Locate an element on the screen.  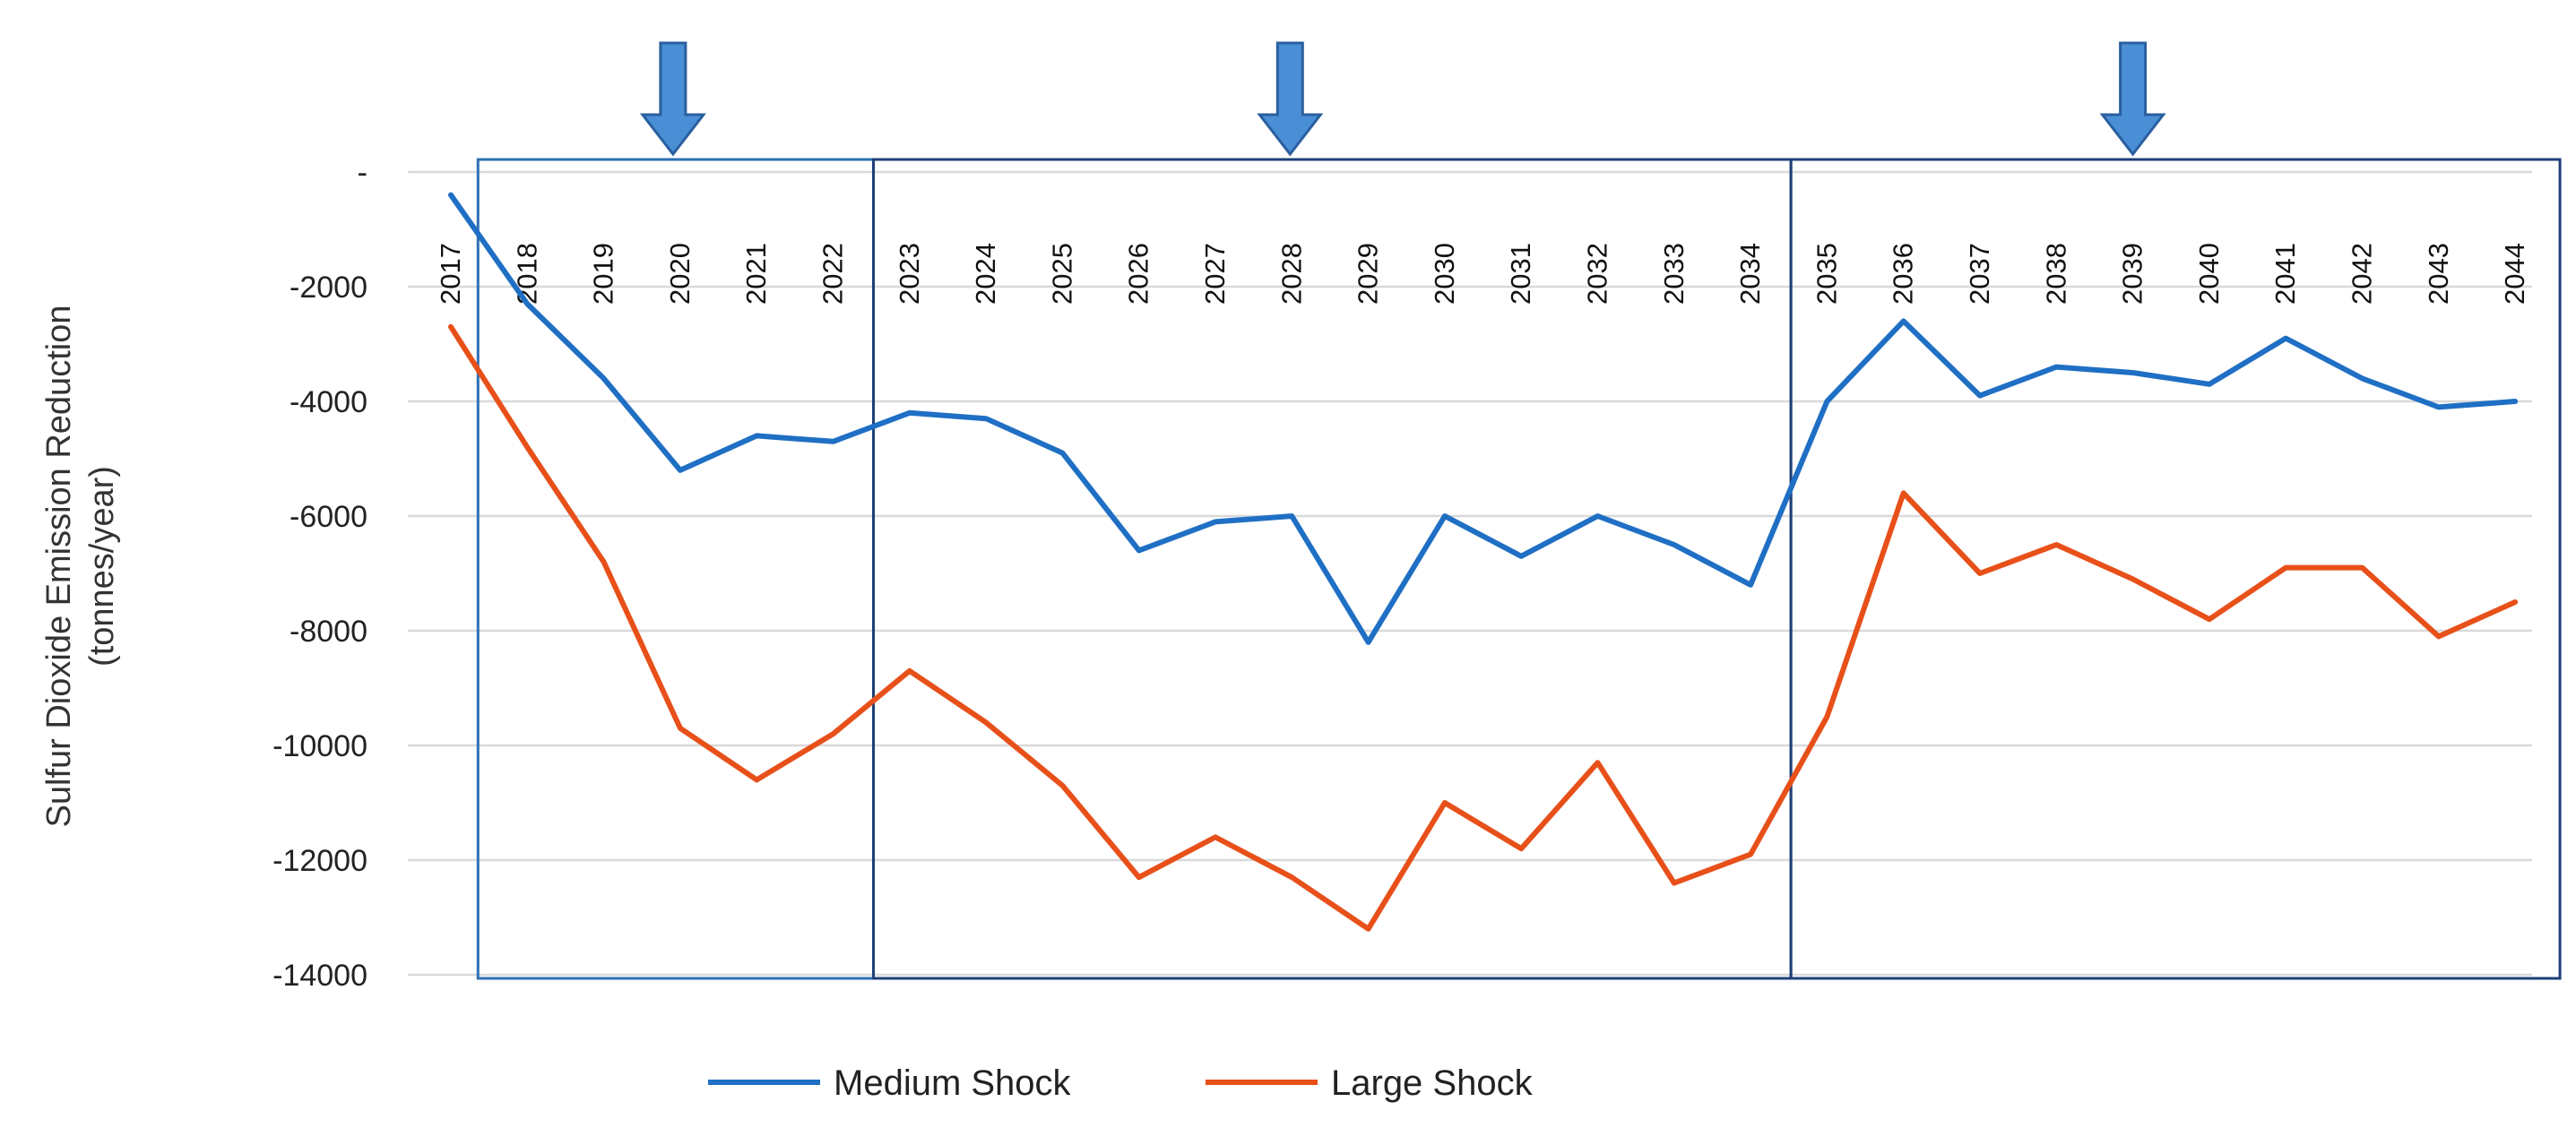
legend: Medium Shock Large Shock is located at coordinates (1121, 1083).